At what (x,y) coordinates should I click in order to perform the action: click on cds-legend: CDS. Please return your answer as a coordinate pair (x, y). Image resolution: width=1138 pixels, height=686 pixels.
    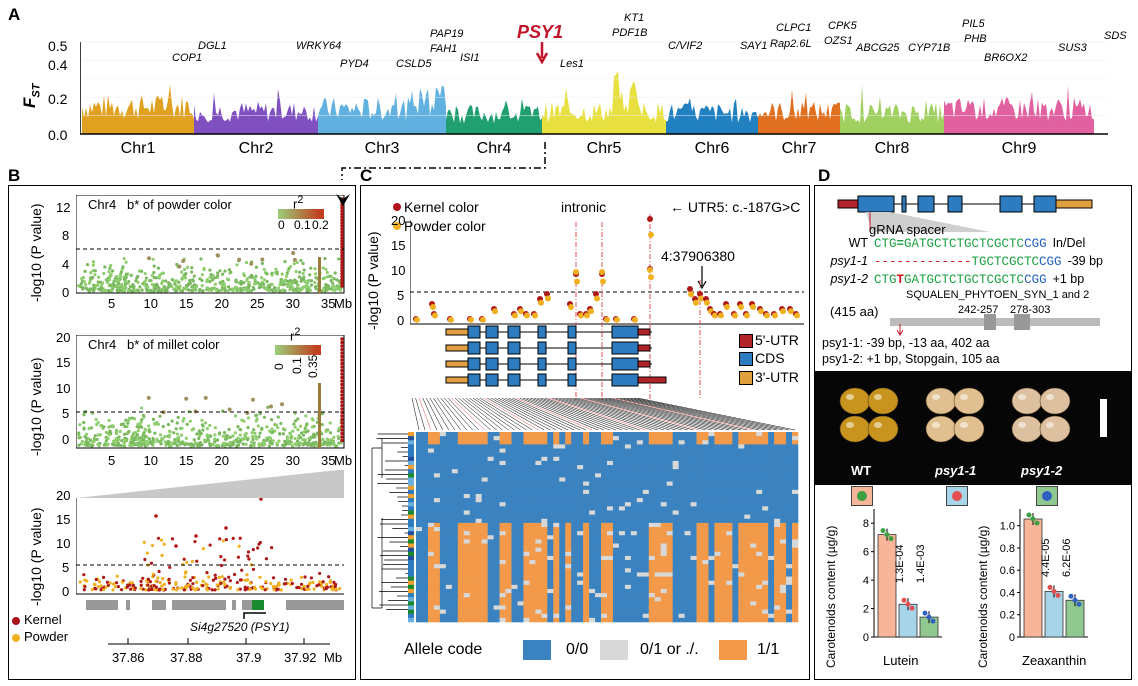
    Looking at the image, I should click on (770, 358).